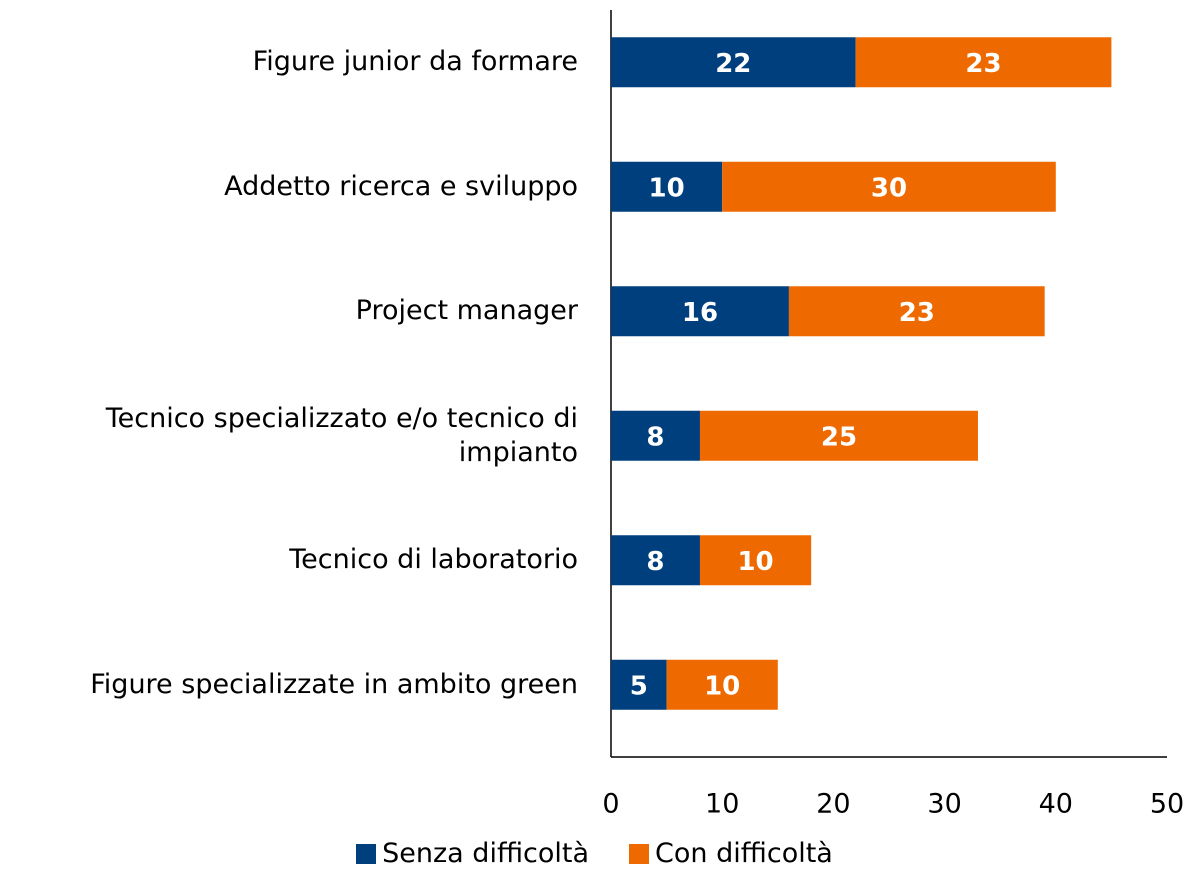 Image resolution: width=1189 pixels, height=878 pixels. I want to click on data-label: 22, so click(733, 64).